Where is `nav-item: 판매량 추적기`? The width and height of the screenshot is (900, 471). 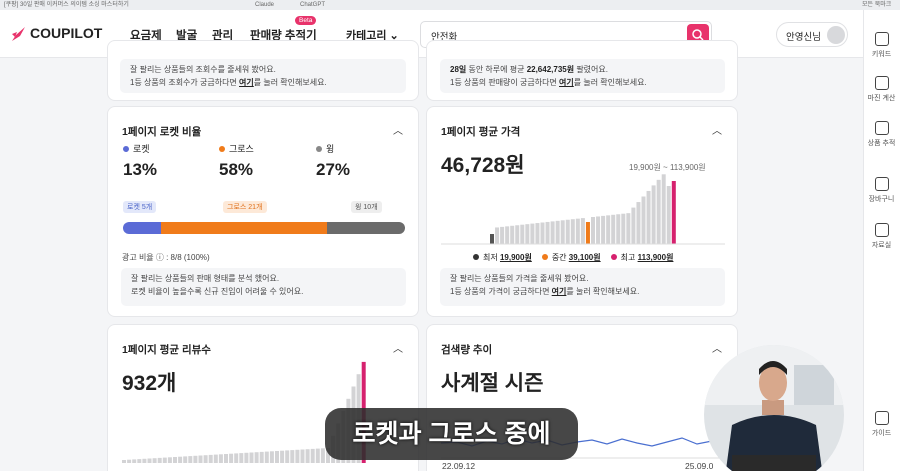
nav-item: 판매량 추적기 is located at coordinates (283, 36).